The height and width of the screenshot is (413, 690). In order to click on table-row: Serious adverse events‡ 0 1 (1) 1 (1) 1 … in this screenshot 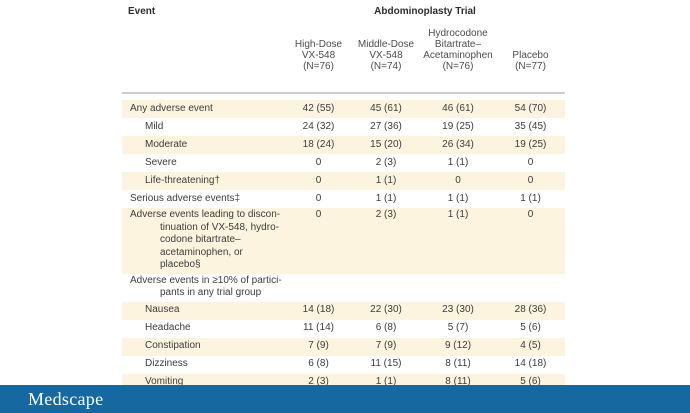, I will do `click(343, 199)`.